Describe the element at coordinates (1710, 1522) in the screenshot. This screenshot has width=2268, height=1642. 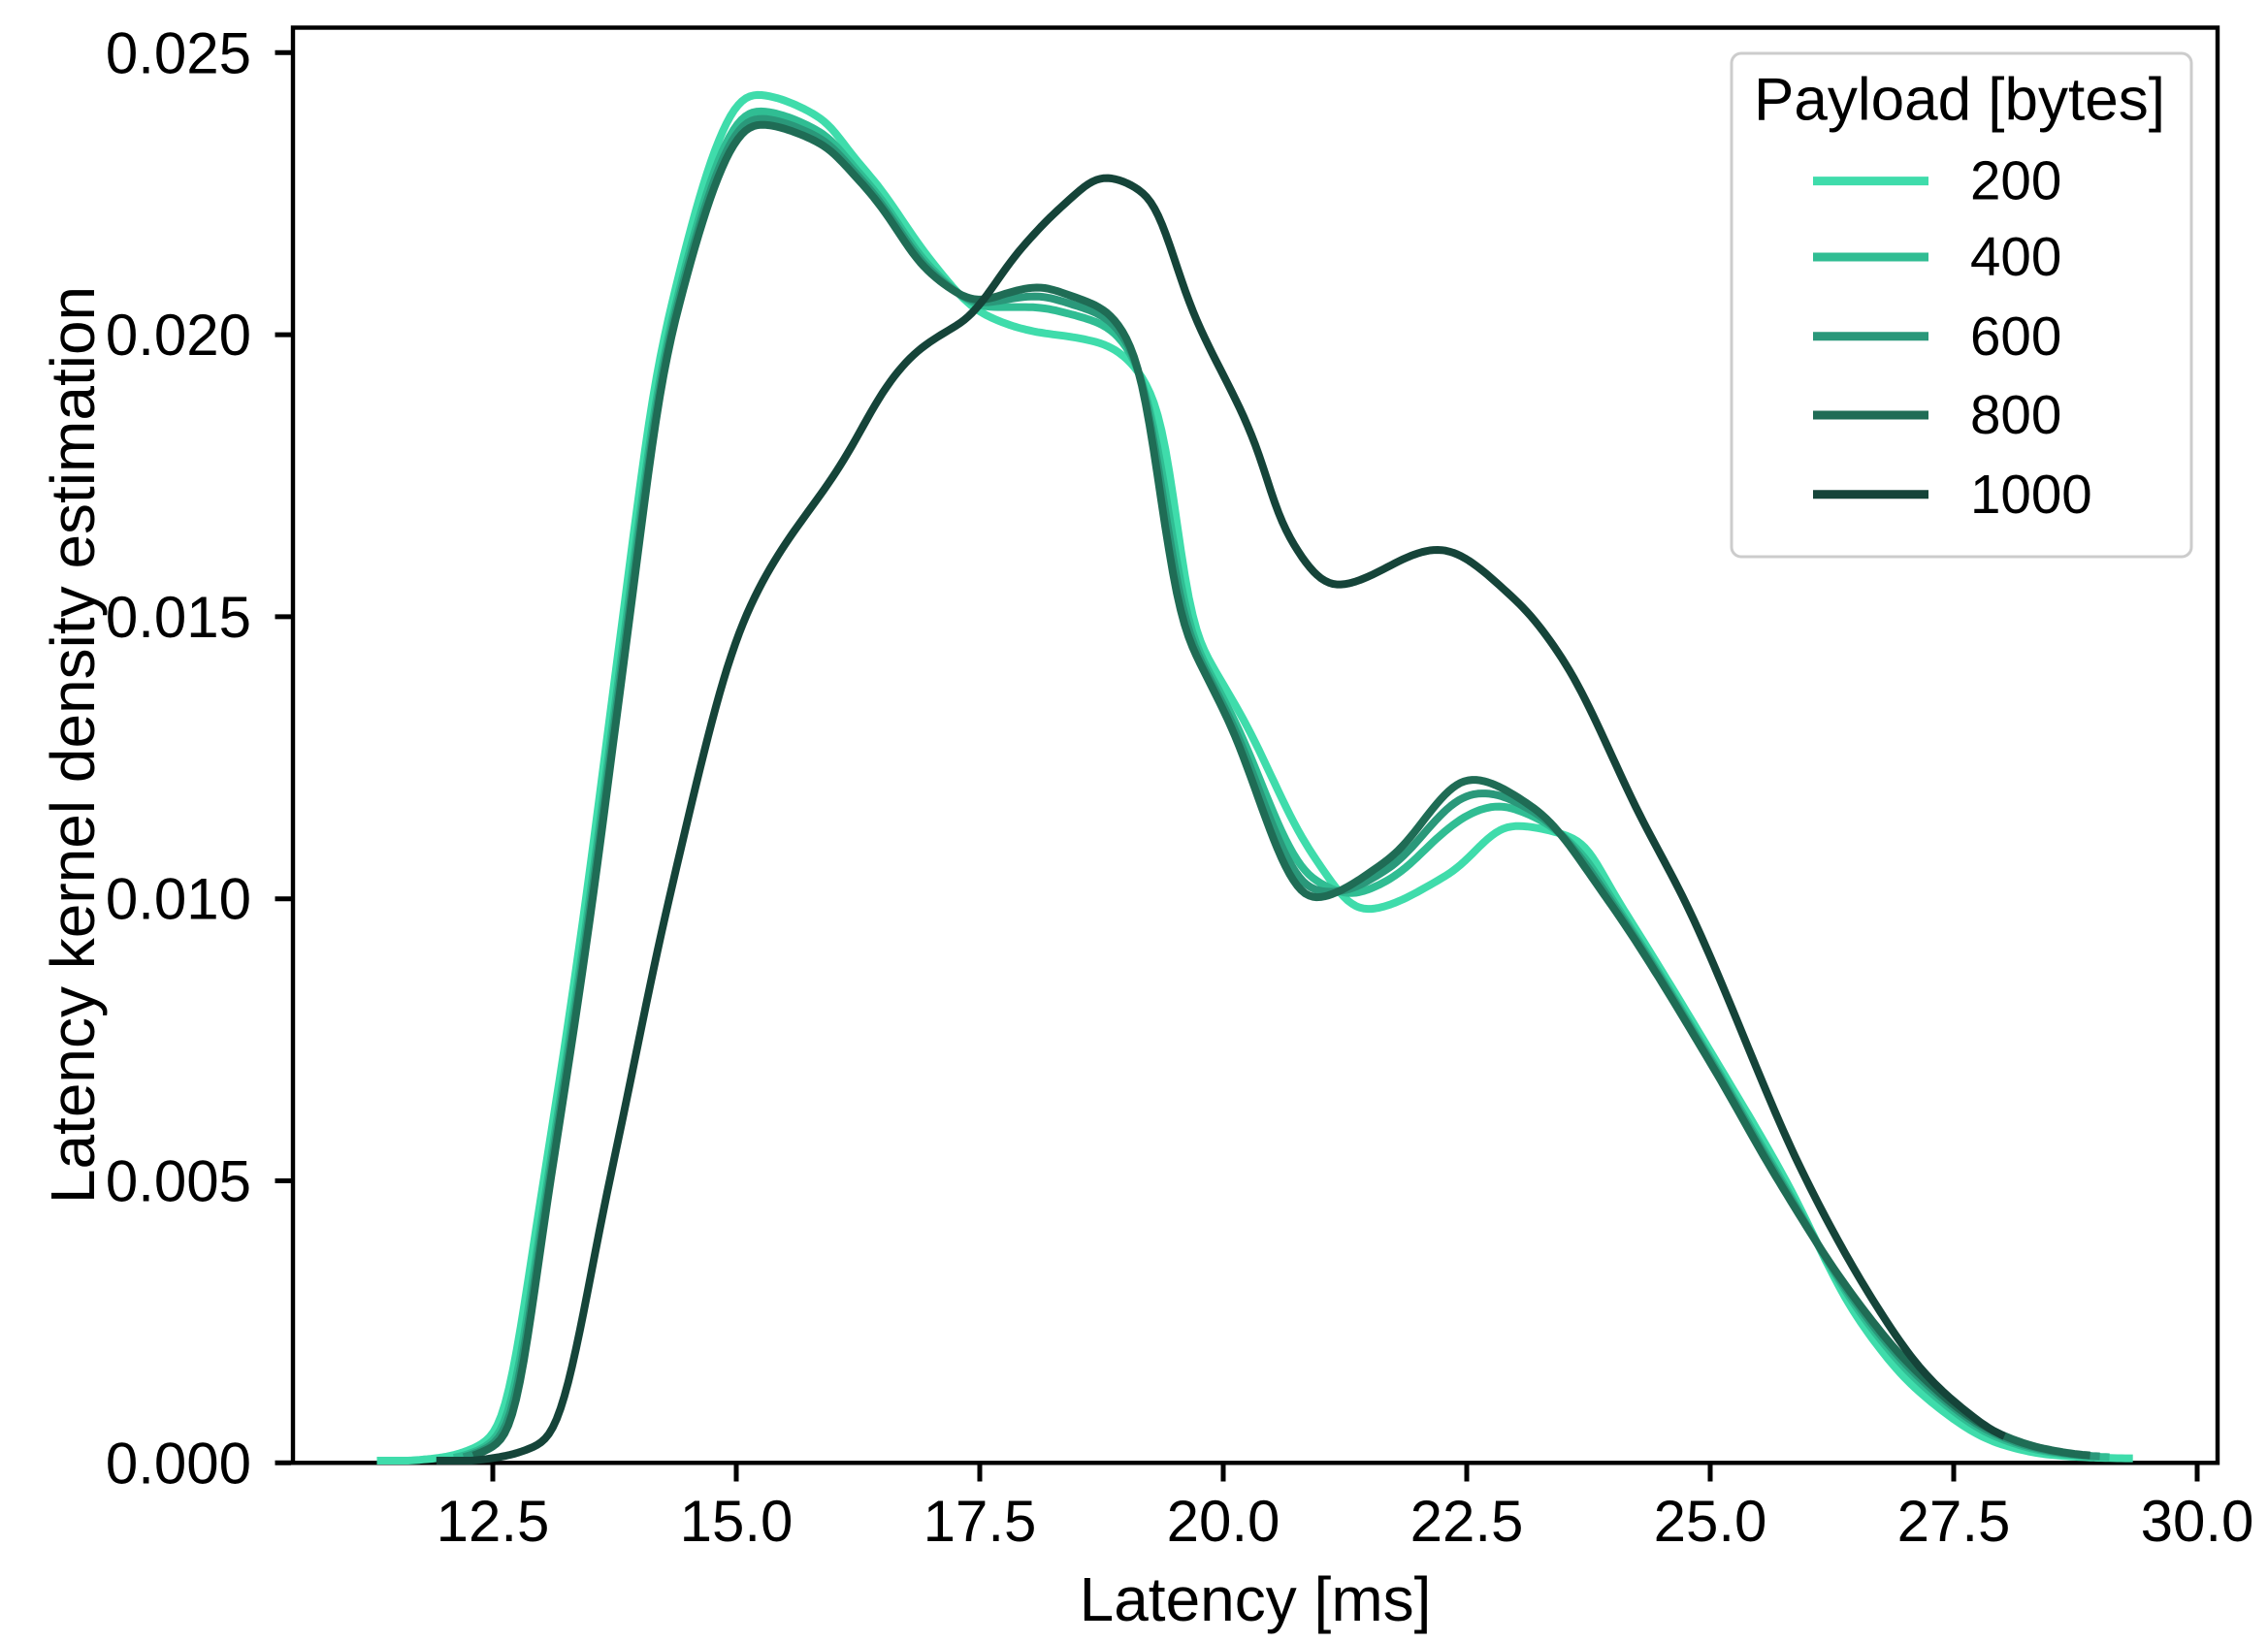
I see `svg-text: 25.0` at that location.